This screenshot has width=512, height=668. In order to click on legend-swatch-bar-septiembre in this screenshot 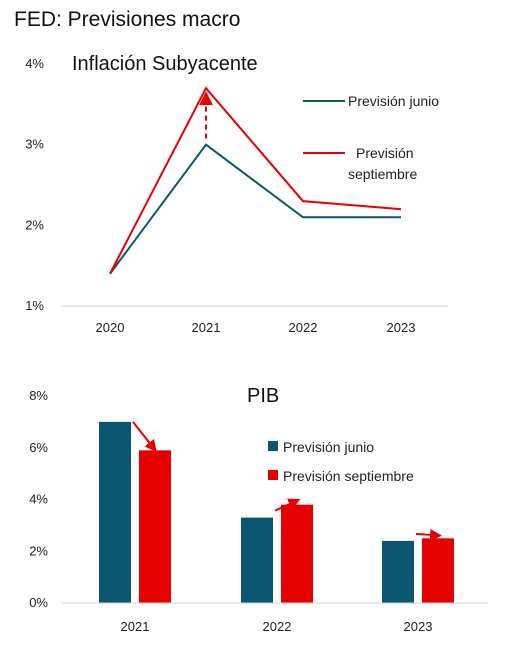, I will do `click(273, 475)`.